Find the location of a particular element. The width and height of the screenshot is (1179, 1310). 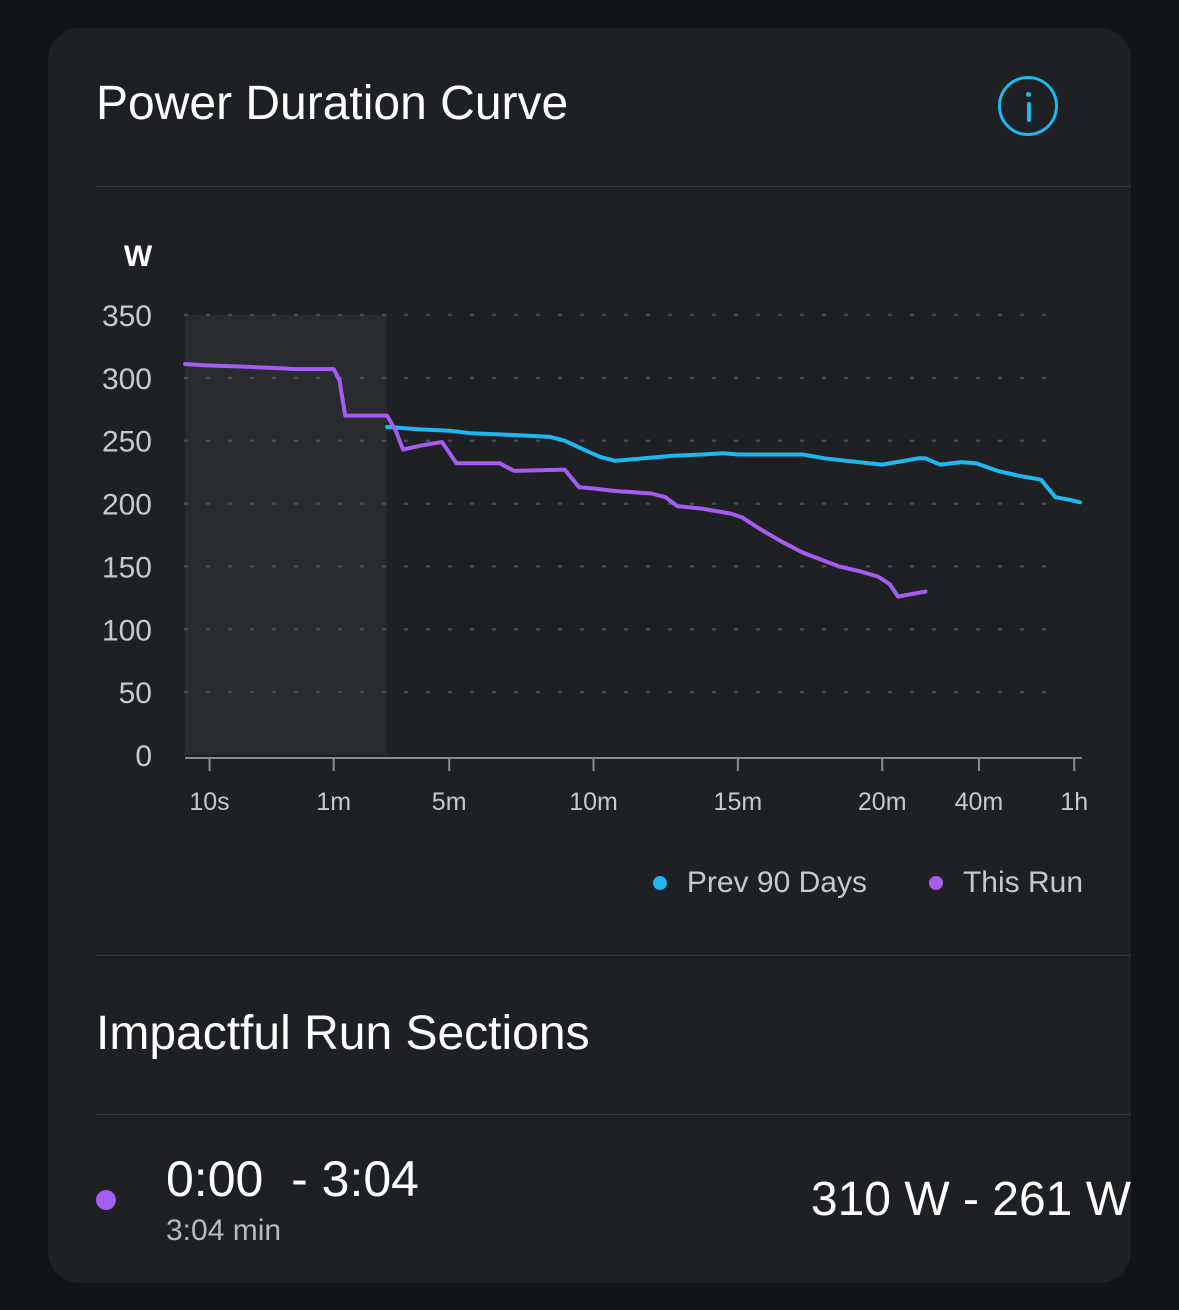

series-line-this-run is located at coordinates (555, 480).